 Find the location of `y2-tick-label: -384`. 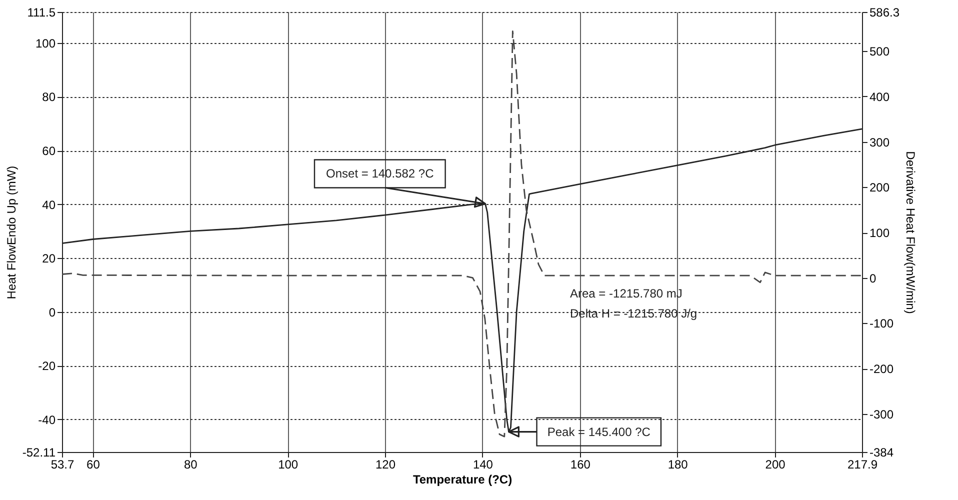

y2-tick-label: -384 is located at coordinates (882, 453).